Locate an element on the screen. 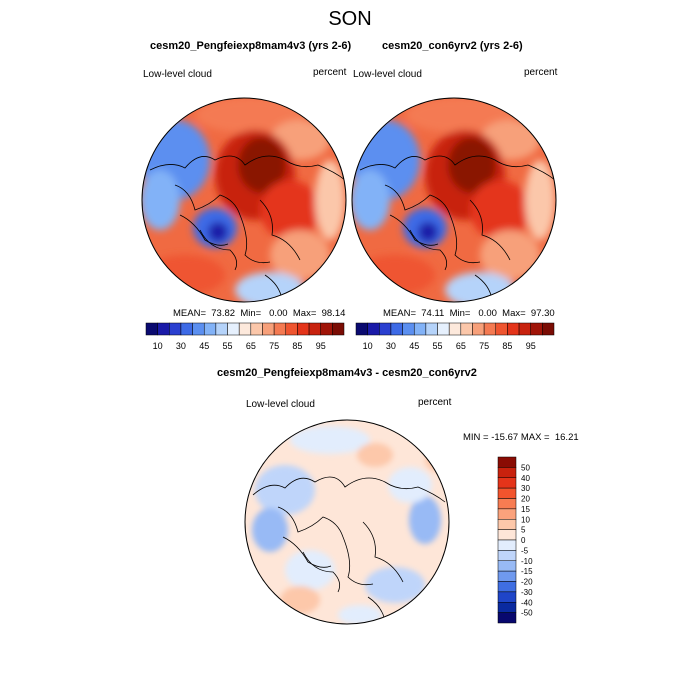 The width and height of the screenshot is (700, 700). panel-1-colorbar-tick-label: 95 is located at coordinates (321, 346).